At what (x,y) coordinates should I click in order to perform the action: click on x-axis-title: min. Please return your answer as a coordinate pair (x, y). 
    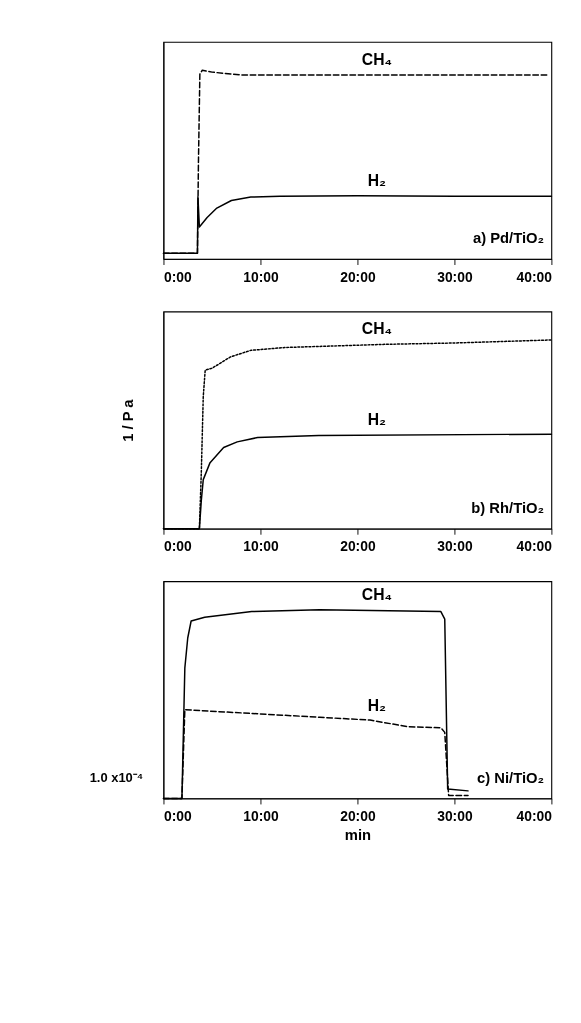
    Looking at the image, I should click on (358, 834).